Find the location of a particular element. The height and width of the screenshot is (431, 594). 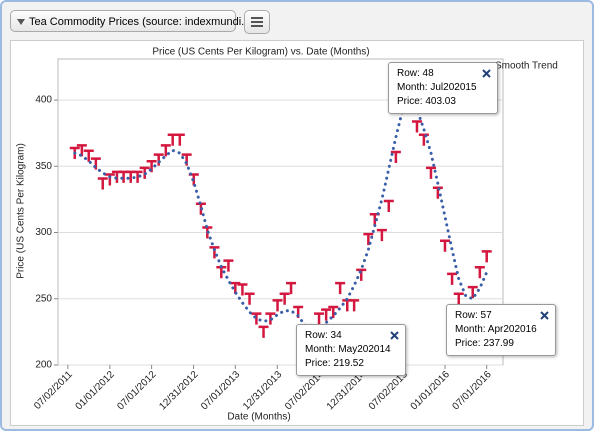

x-tick-label: 07/01/2016 is located at coordinates (472, 390).